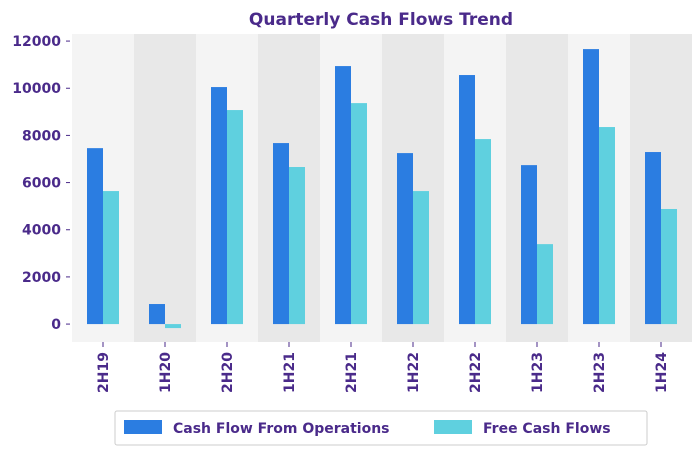  What do you see at coordinates (36, 89) in the screenshot?
I see `y-tick-label: 10000` at bounding box center [36, 89].